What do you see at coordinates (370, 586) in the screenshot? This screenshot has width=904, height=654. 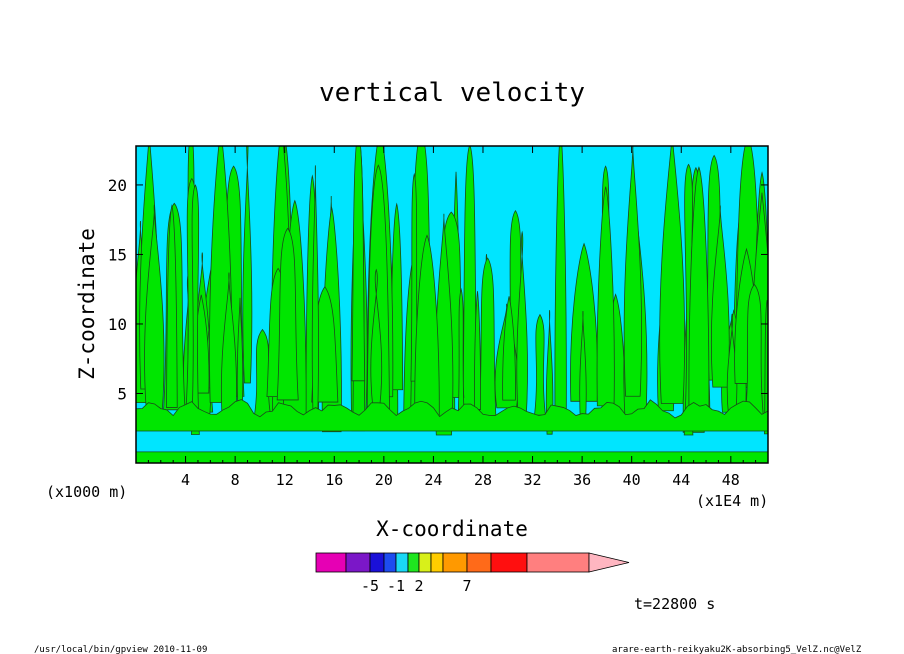 I see `colorbar-label: -5` at bounding box center [370, 586].